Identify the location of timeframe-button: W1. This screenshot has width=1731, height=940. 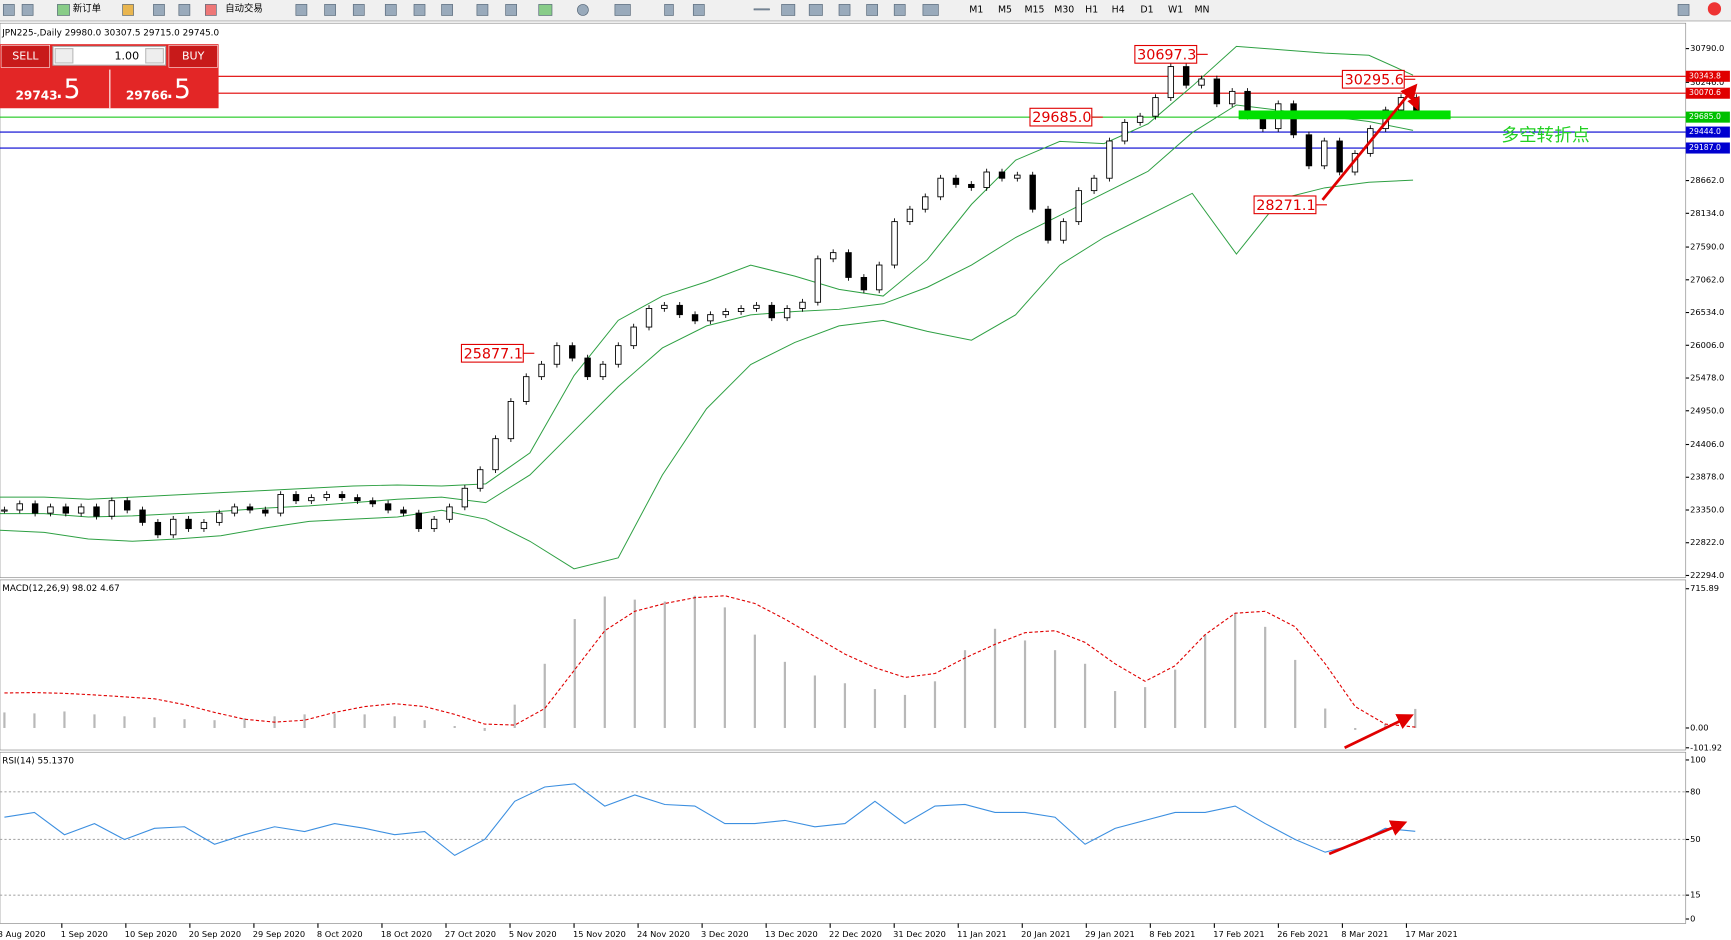
(1175, 9).